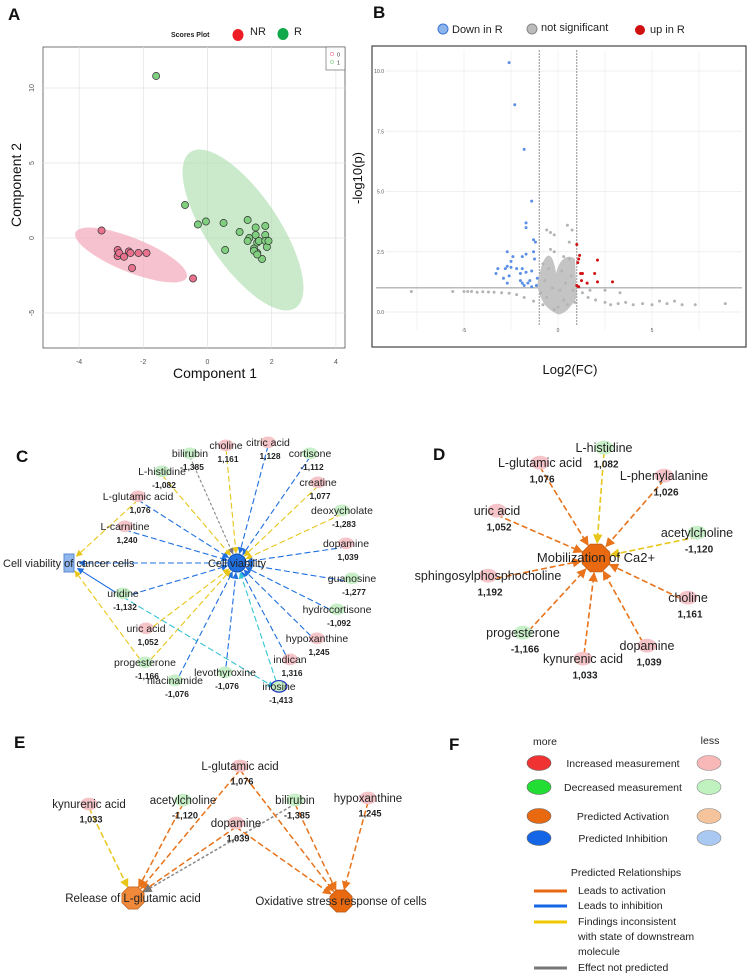 The height and width of the screenshot is (977, 749). Describe the element at coordinates (338, 64) in the screenshot. I see `inner-legend-1: 1` at that location.